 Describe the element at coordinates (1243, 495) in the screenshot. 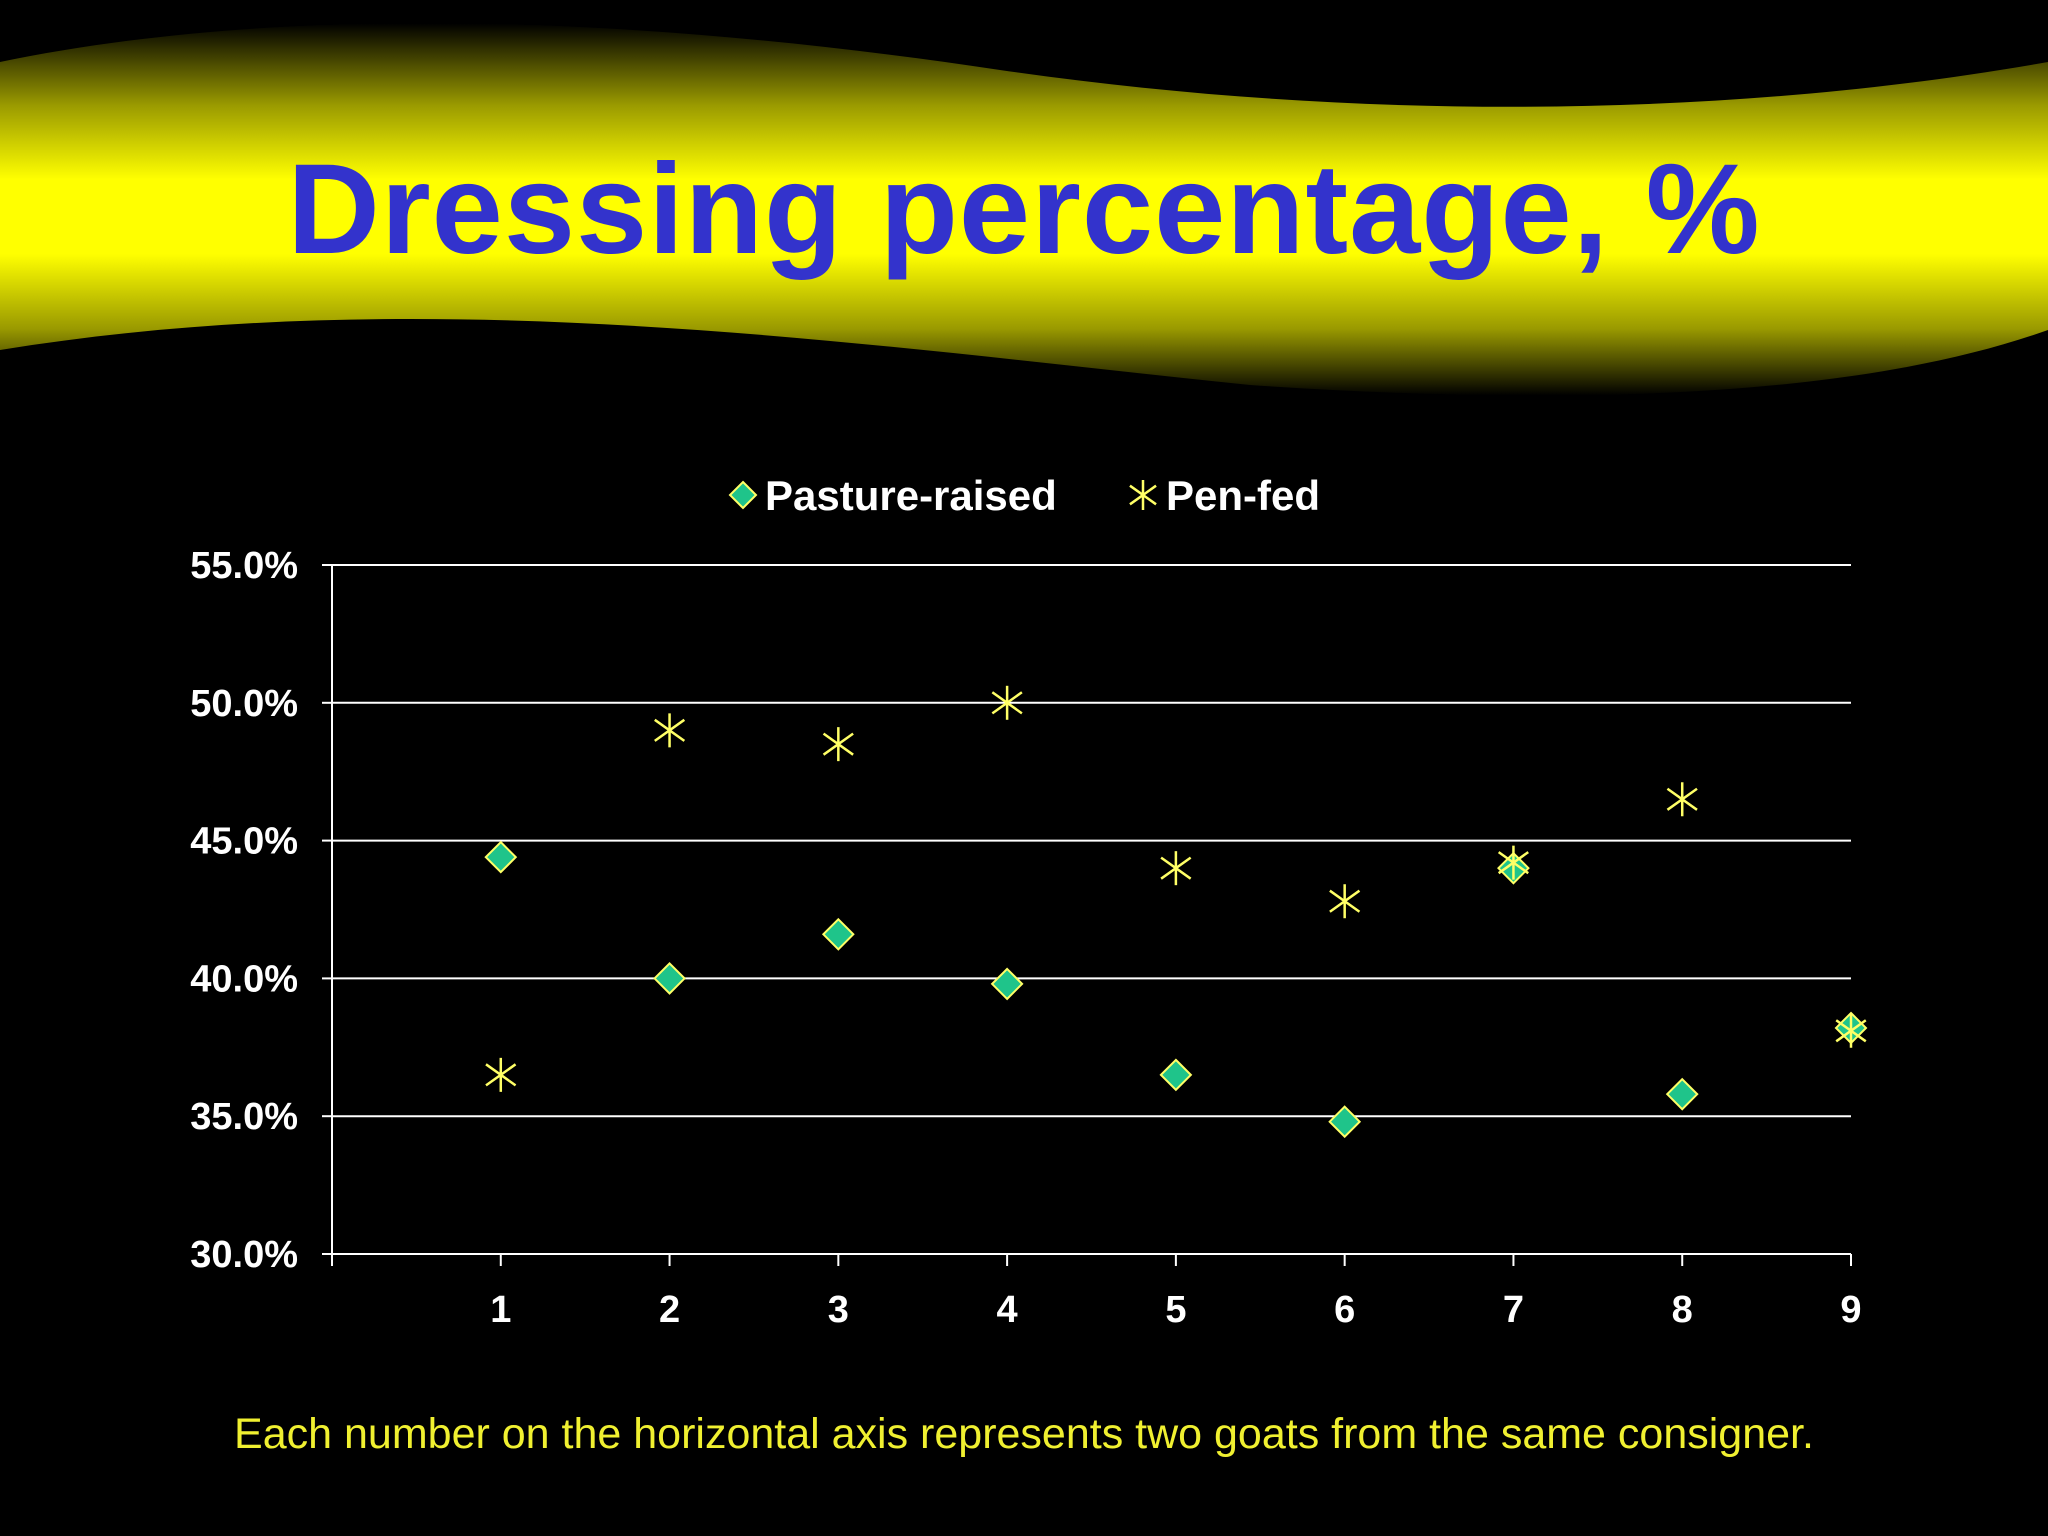

I see `legend-label-pen-fed: Pen-fed` at that location.